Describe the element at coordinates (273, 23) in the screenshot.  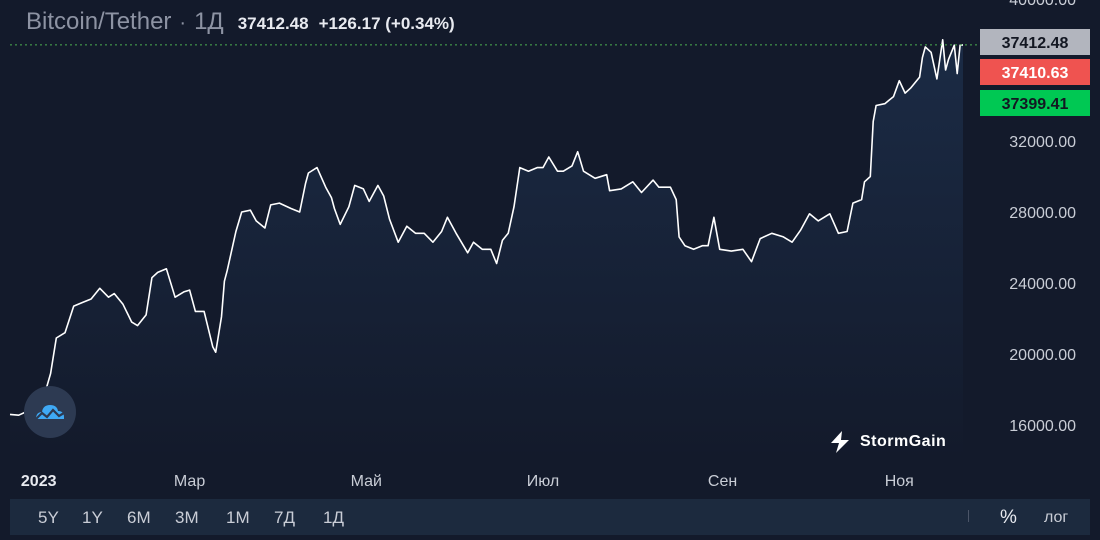
I see `last-price: 37412.48` at that location.